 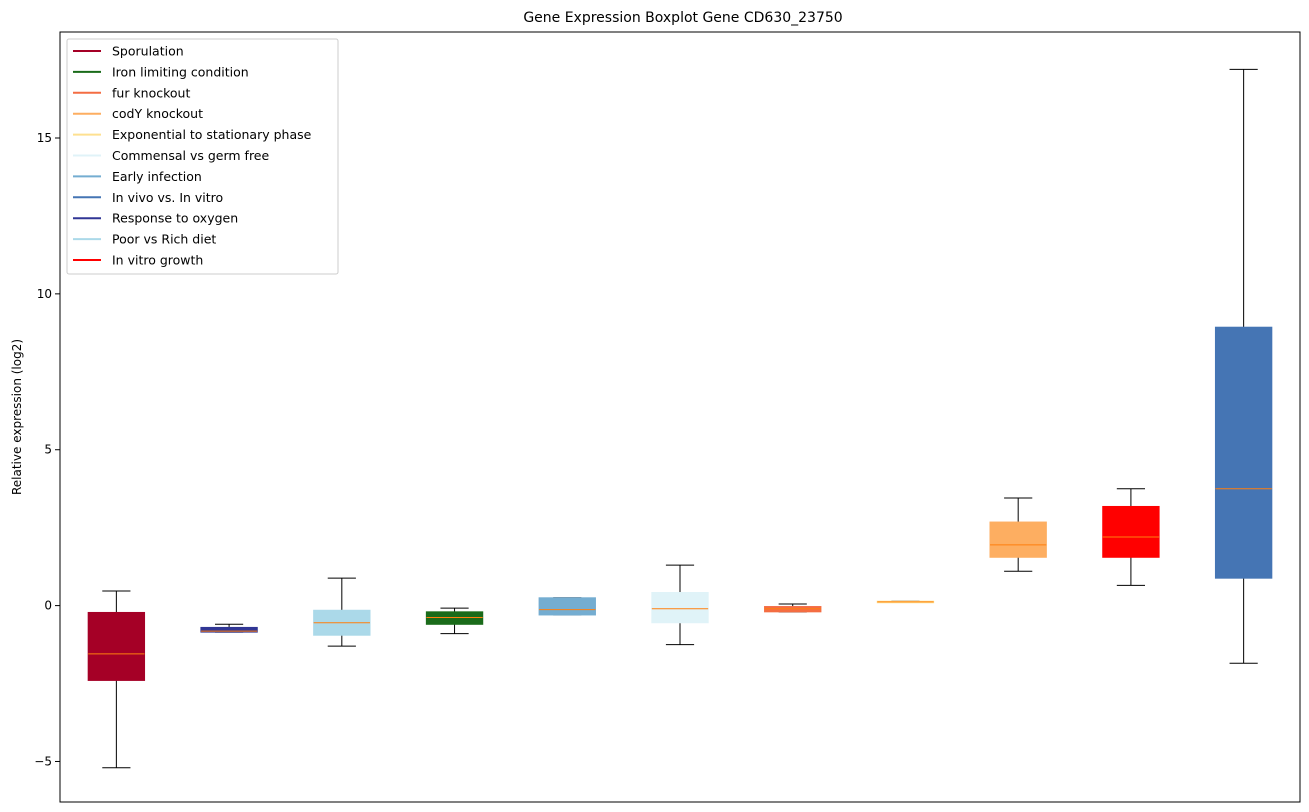 I want to click on legend-label: Response to oxygen, so click(x=175, y=218).